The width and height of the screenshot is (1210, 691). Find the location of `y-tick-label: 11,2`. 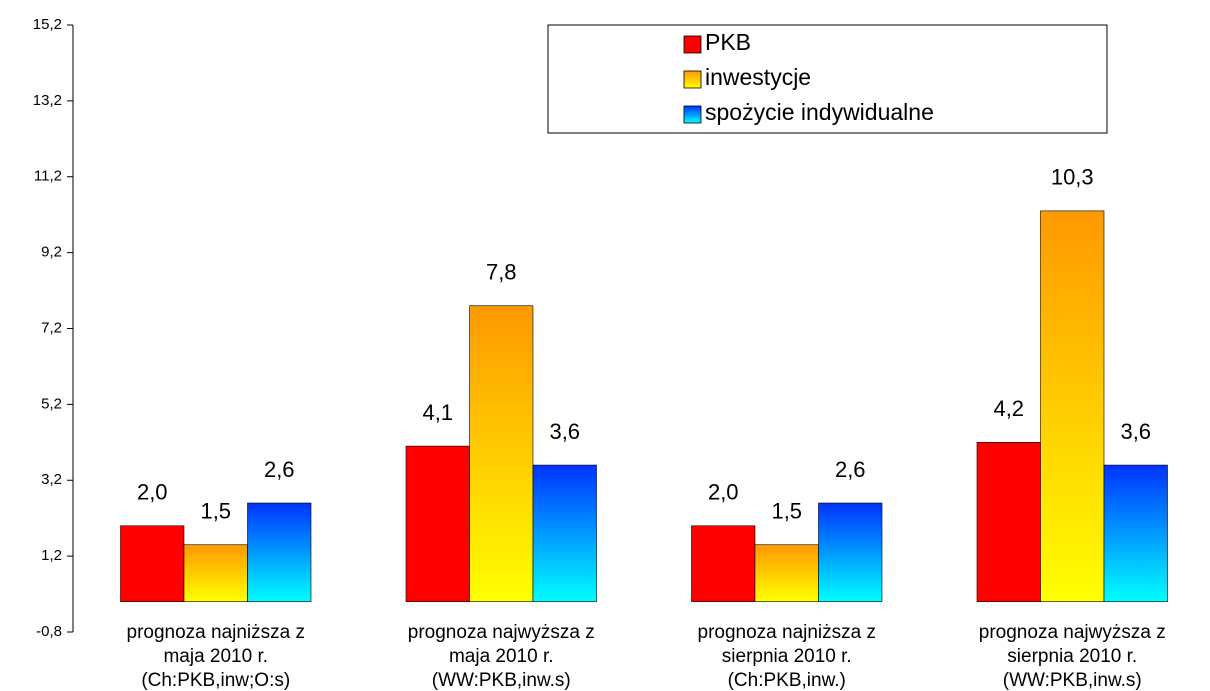

y-tick-label: 11,2 is located at coordinates (48, 176).